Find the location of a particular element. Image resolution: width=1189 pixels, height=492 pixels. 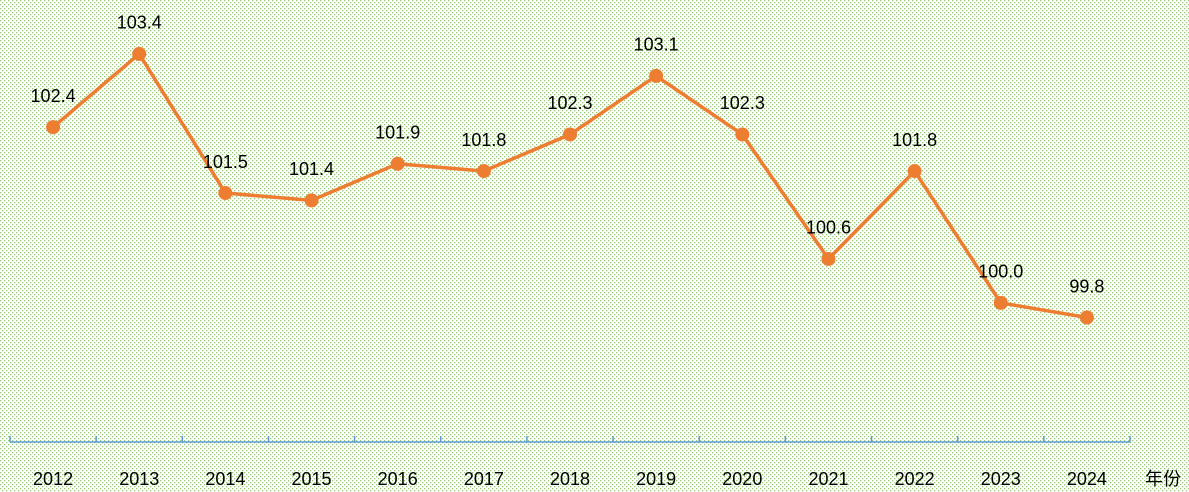

x-tick-label: 2019 is located at coordinates (656, 479).